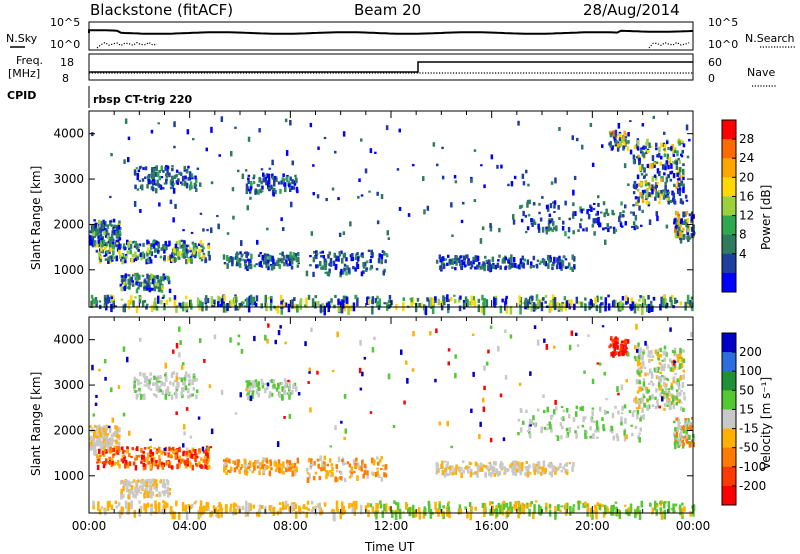 This screenshot has height=554, width=800. What do you see at coordinates (729, 168) in the screenshot?
I see `colorbar-segment` at bounding box center [729, 168].